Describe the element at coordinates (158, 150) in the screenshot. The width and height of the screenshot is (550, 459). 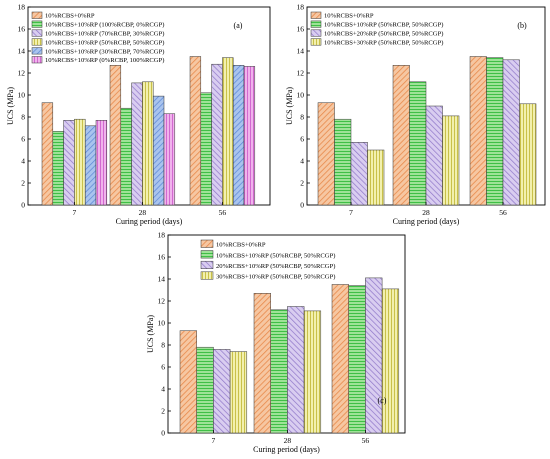
I see `bar-28-s5` at that location.